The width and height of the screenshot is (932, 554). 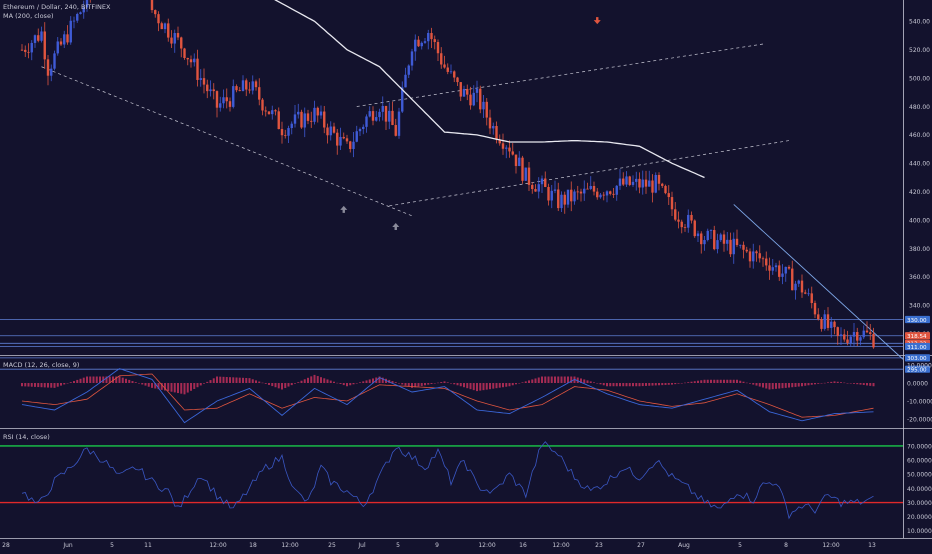 What do you see at coordinates (919, 306) in the screenshot?
I see `price-tick-label: 340.00` at bounding box center [919, 306].